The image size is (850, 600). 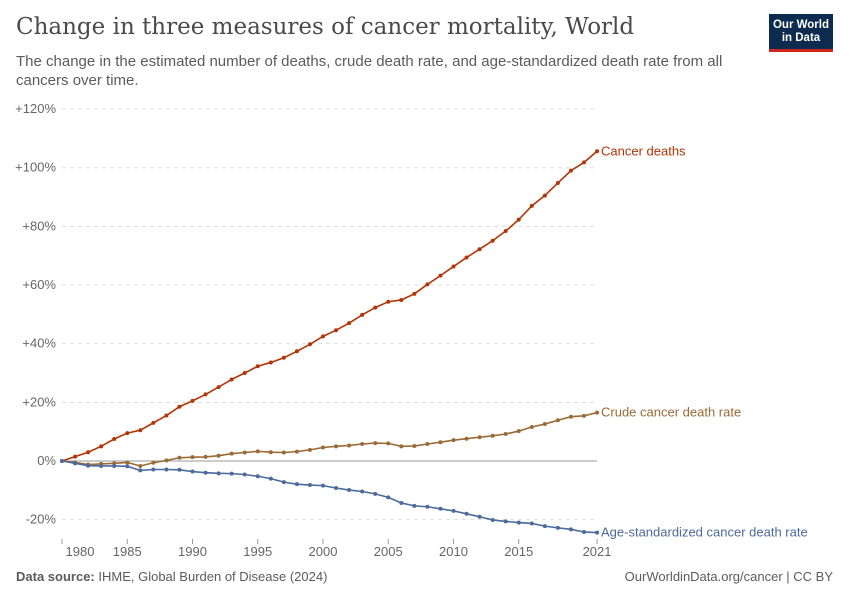 What do you see at coordinates (728, 576) in the screenshot?
I see `footer-link: OurWorldinData.org/cancer | CC BY` at bounding box center [728, 576].